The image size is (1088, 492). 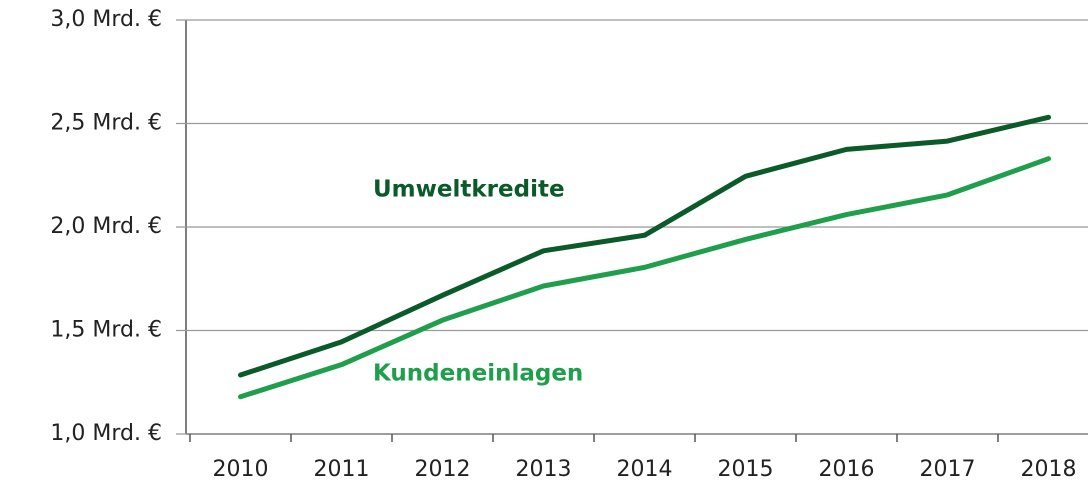 What do you see at coordinates (106, 123) in the screenshot?
I see `y-tick-label: 2,5 Mrd. €` at bounding box center [106, 123].